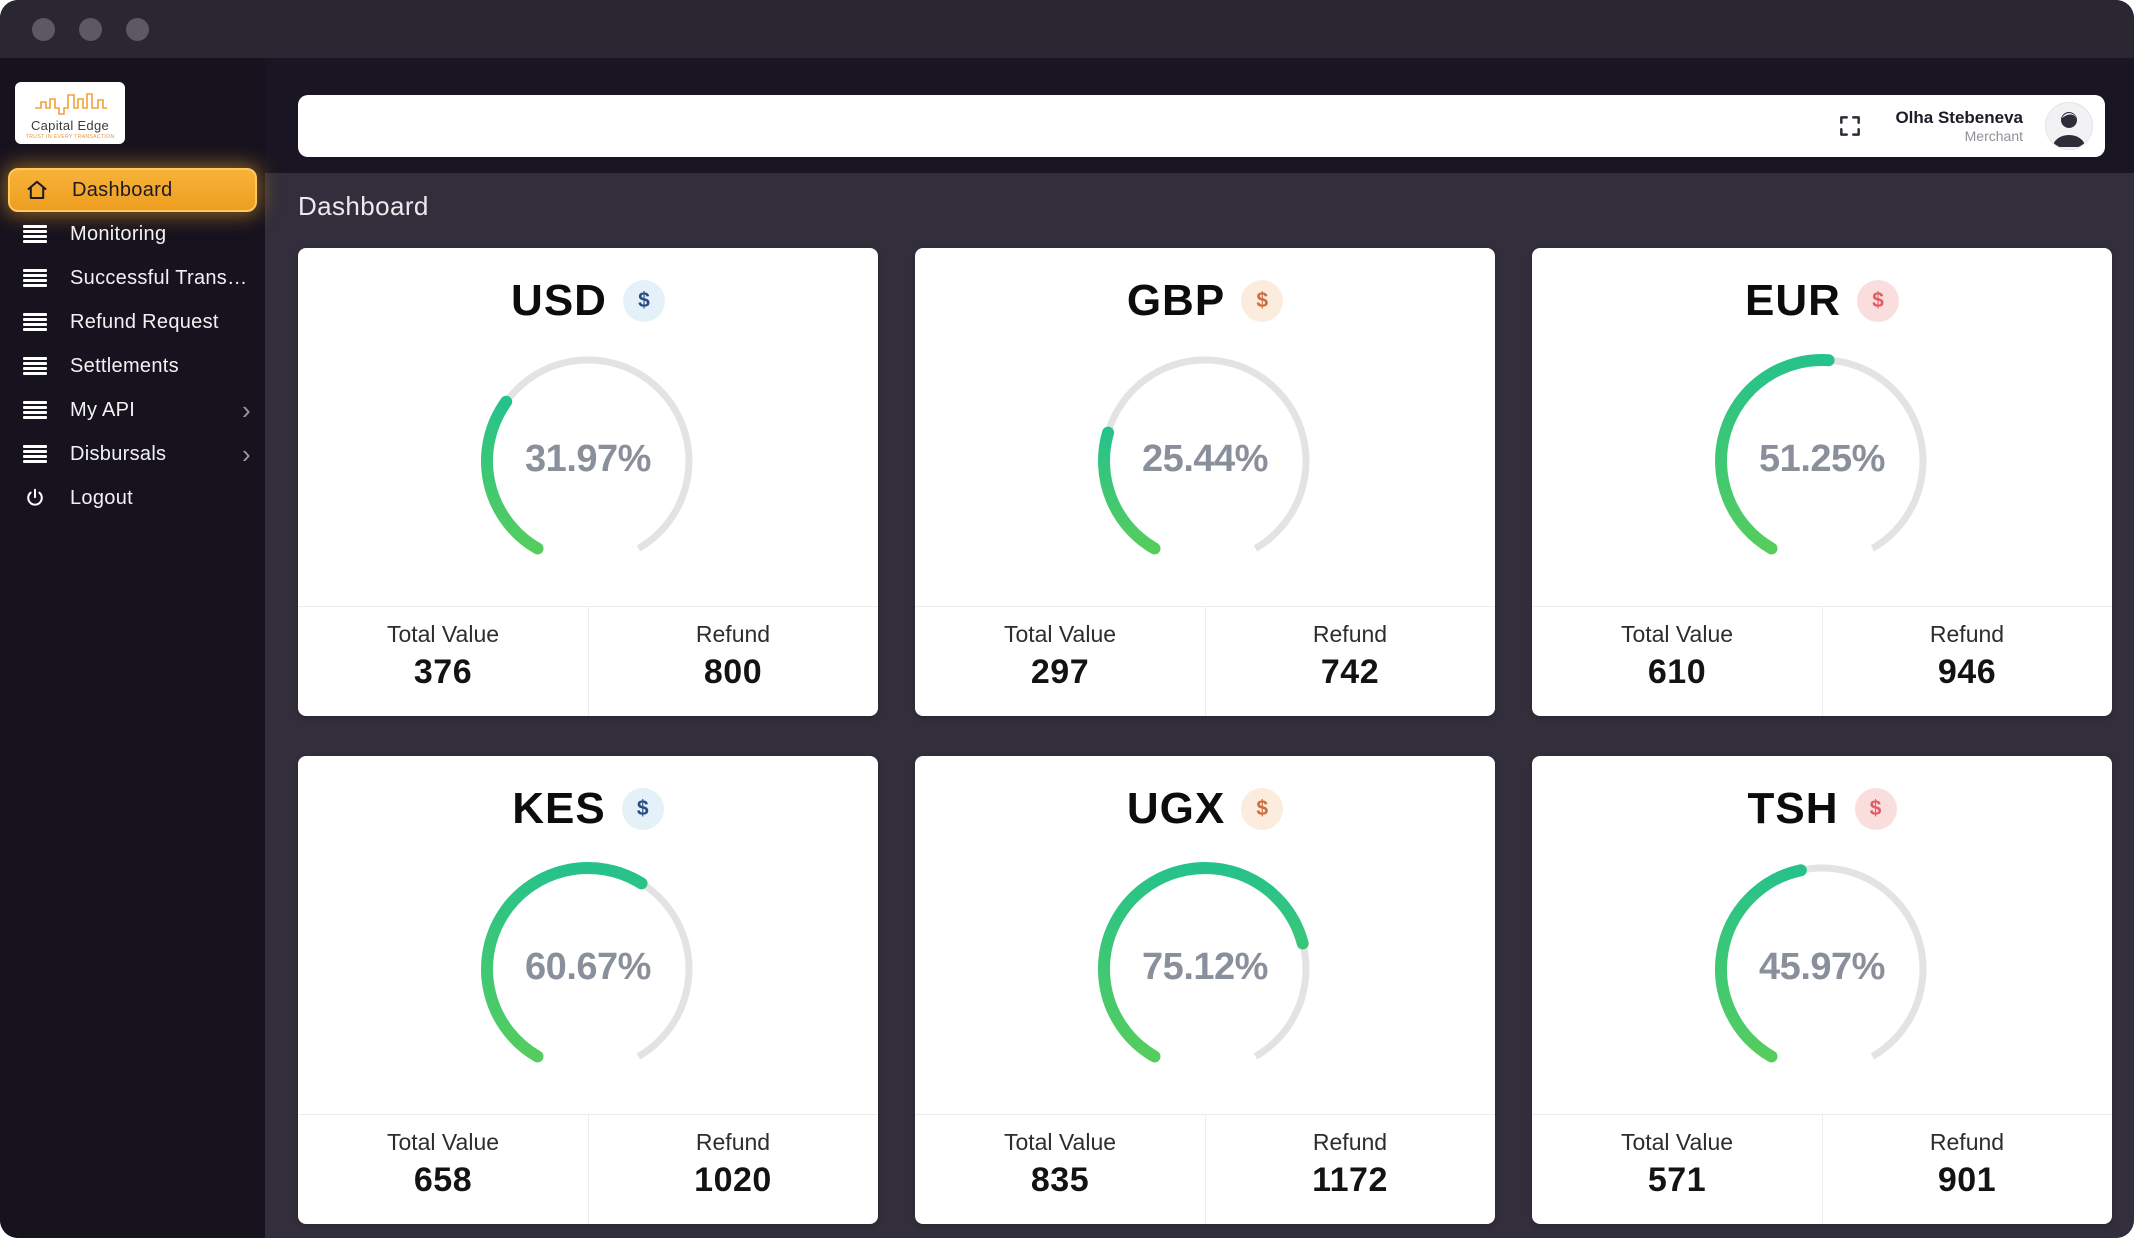  Describe the element at coordinates (1793, 300) in the screenshot. I see `currency-code: EUR` at that location.